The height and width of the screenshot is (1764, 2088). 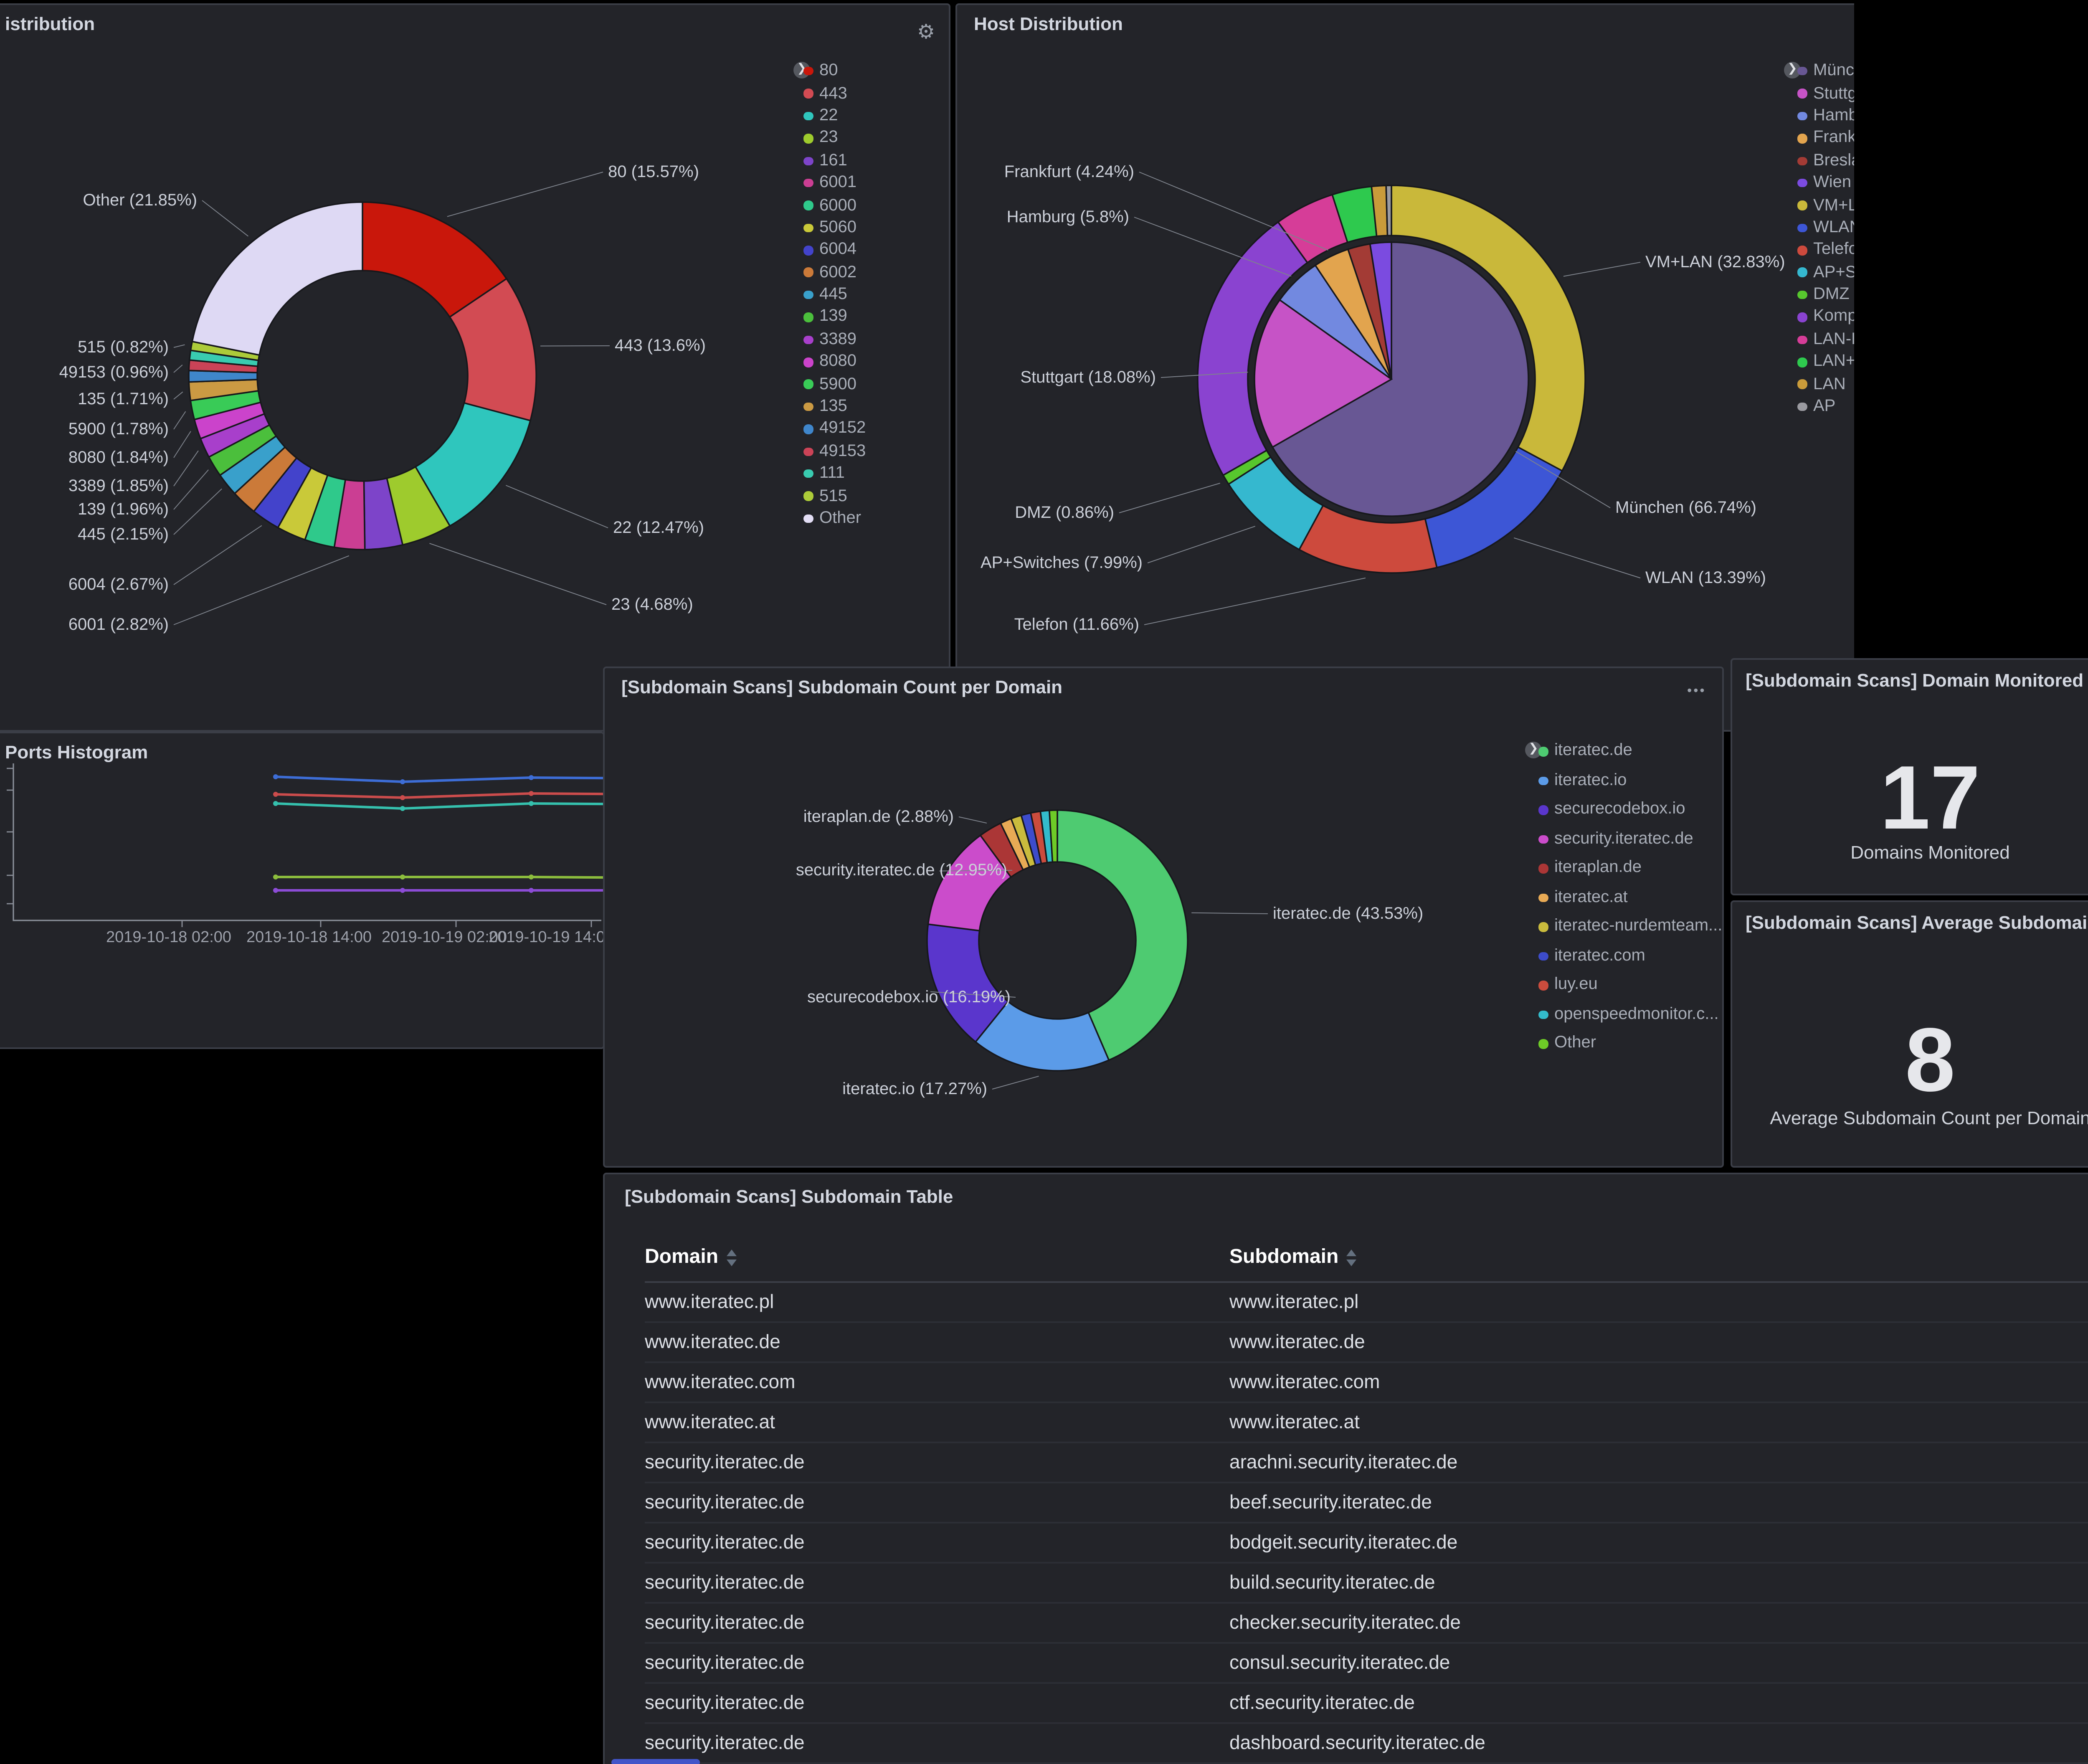 What do you see at coordinates (835, 205) in the screenshot?
I see `legend-item-6000: 6000` at bounding box center [835, 205].